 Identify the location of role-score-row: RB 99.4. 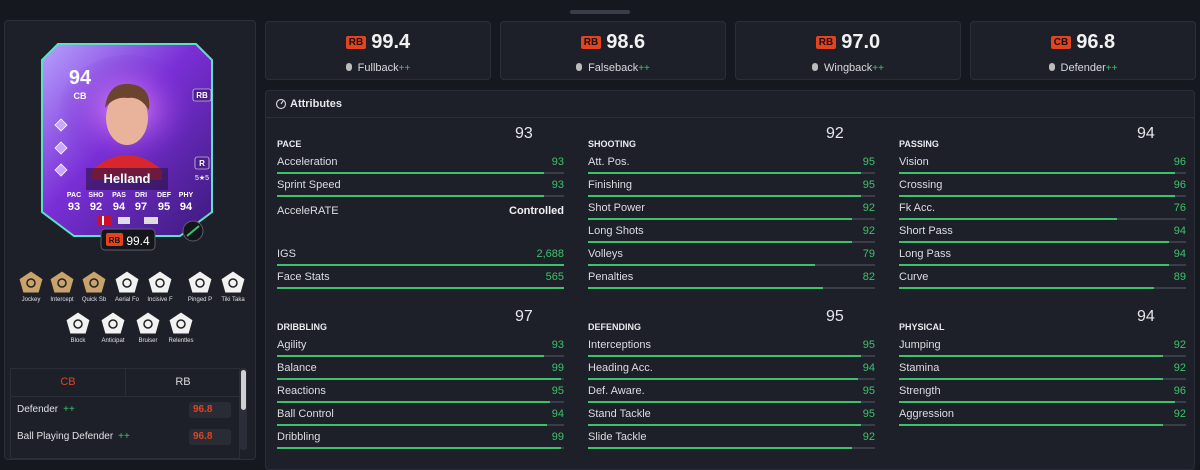
(378, 42).